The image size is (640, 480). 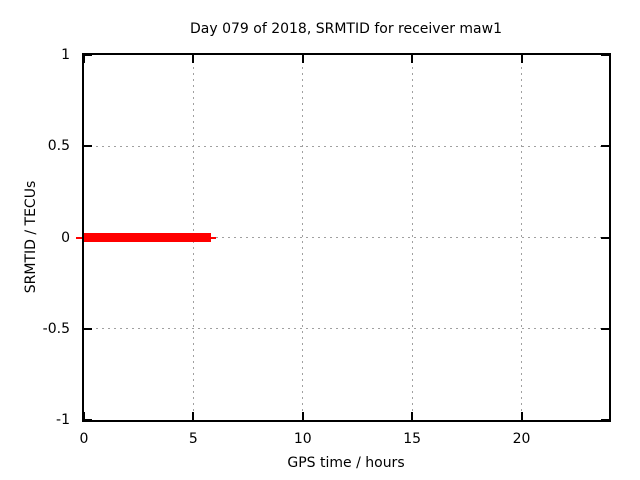 What do you see at coordinates (65, 237) in the screenshot?
I see `y-tick-label: 0` at bounding box center [65, 237].